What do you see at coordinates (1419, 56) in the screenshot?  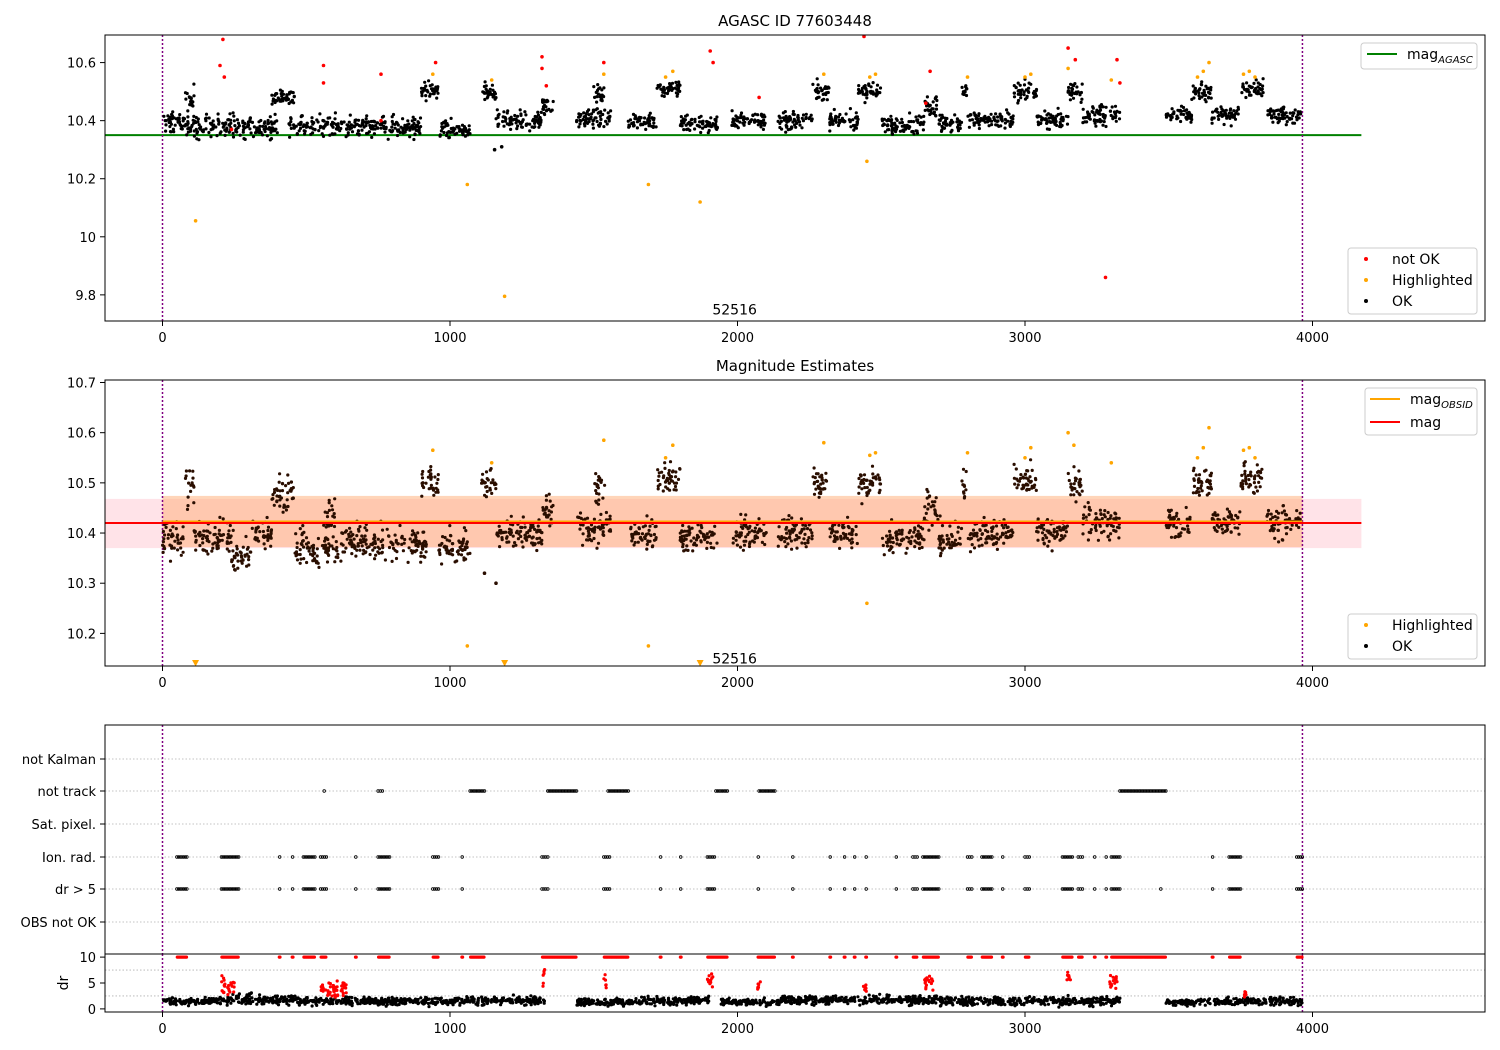 I see `agasc-line-legend: magAGASC` at bounding box center [1419, 56].